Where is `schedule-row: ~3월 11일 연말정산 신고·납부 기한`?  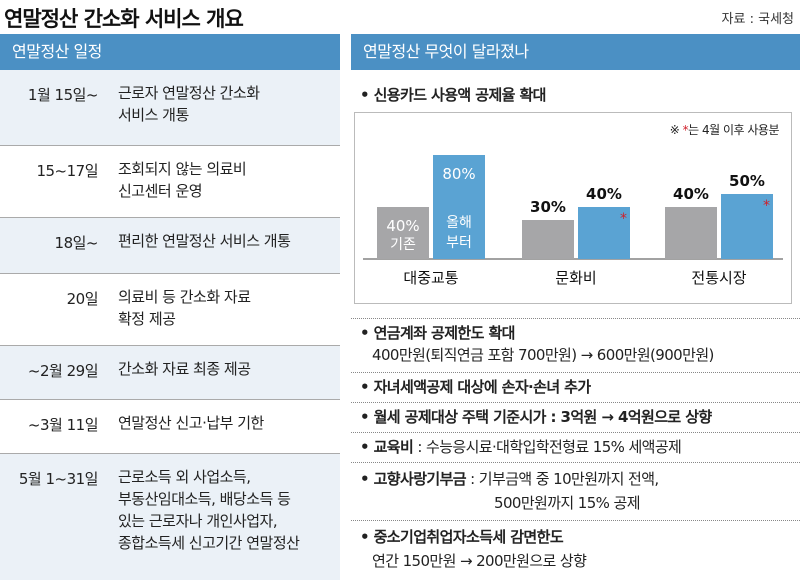
schedule-row: ~3월 11일 연말정산 신고·납부 기한 is located at coordinates (170, 427).